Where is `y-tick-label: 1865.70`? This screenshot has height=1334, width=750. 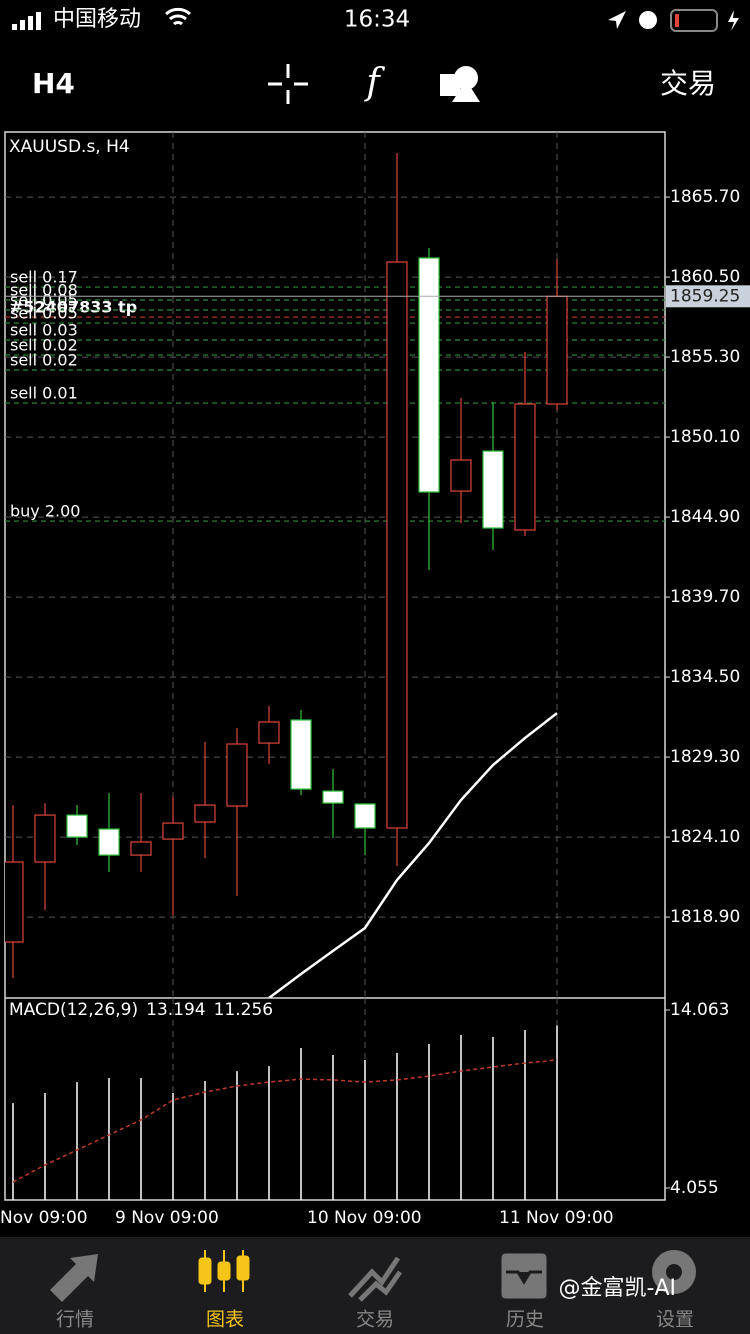
y-tick-label: 1865.70 is located at coordinates (705, 197).